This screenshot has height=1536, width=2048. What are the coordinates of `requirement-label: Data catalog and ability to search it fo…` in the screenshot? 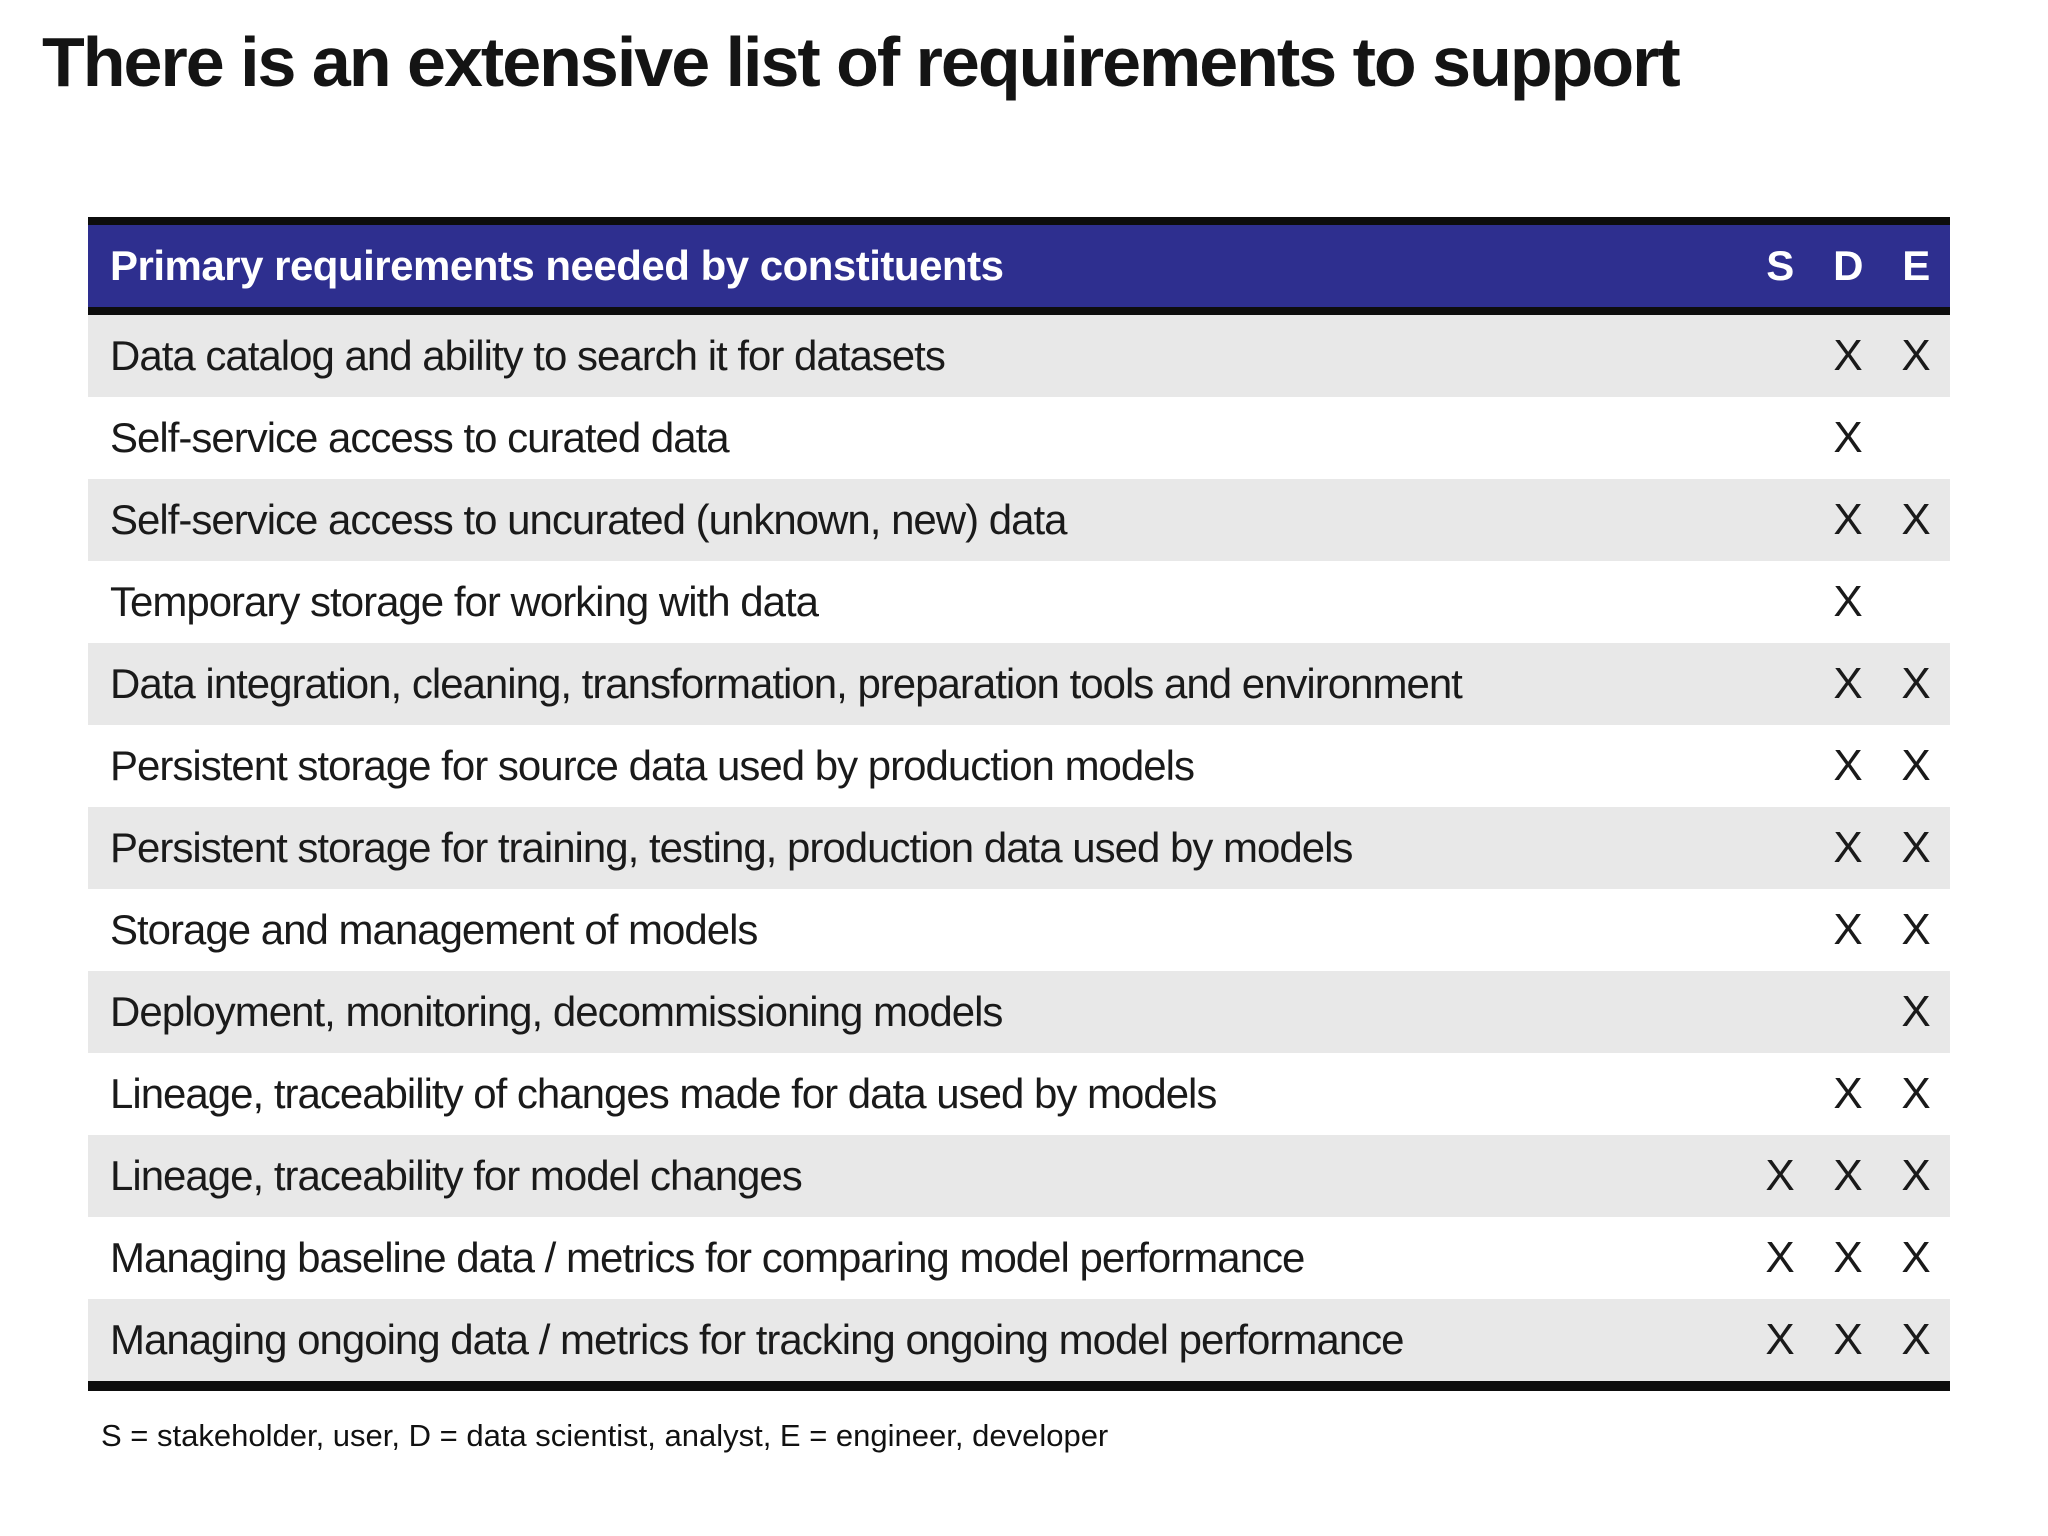 It's located at (528, 355).